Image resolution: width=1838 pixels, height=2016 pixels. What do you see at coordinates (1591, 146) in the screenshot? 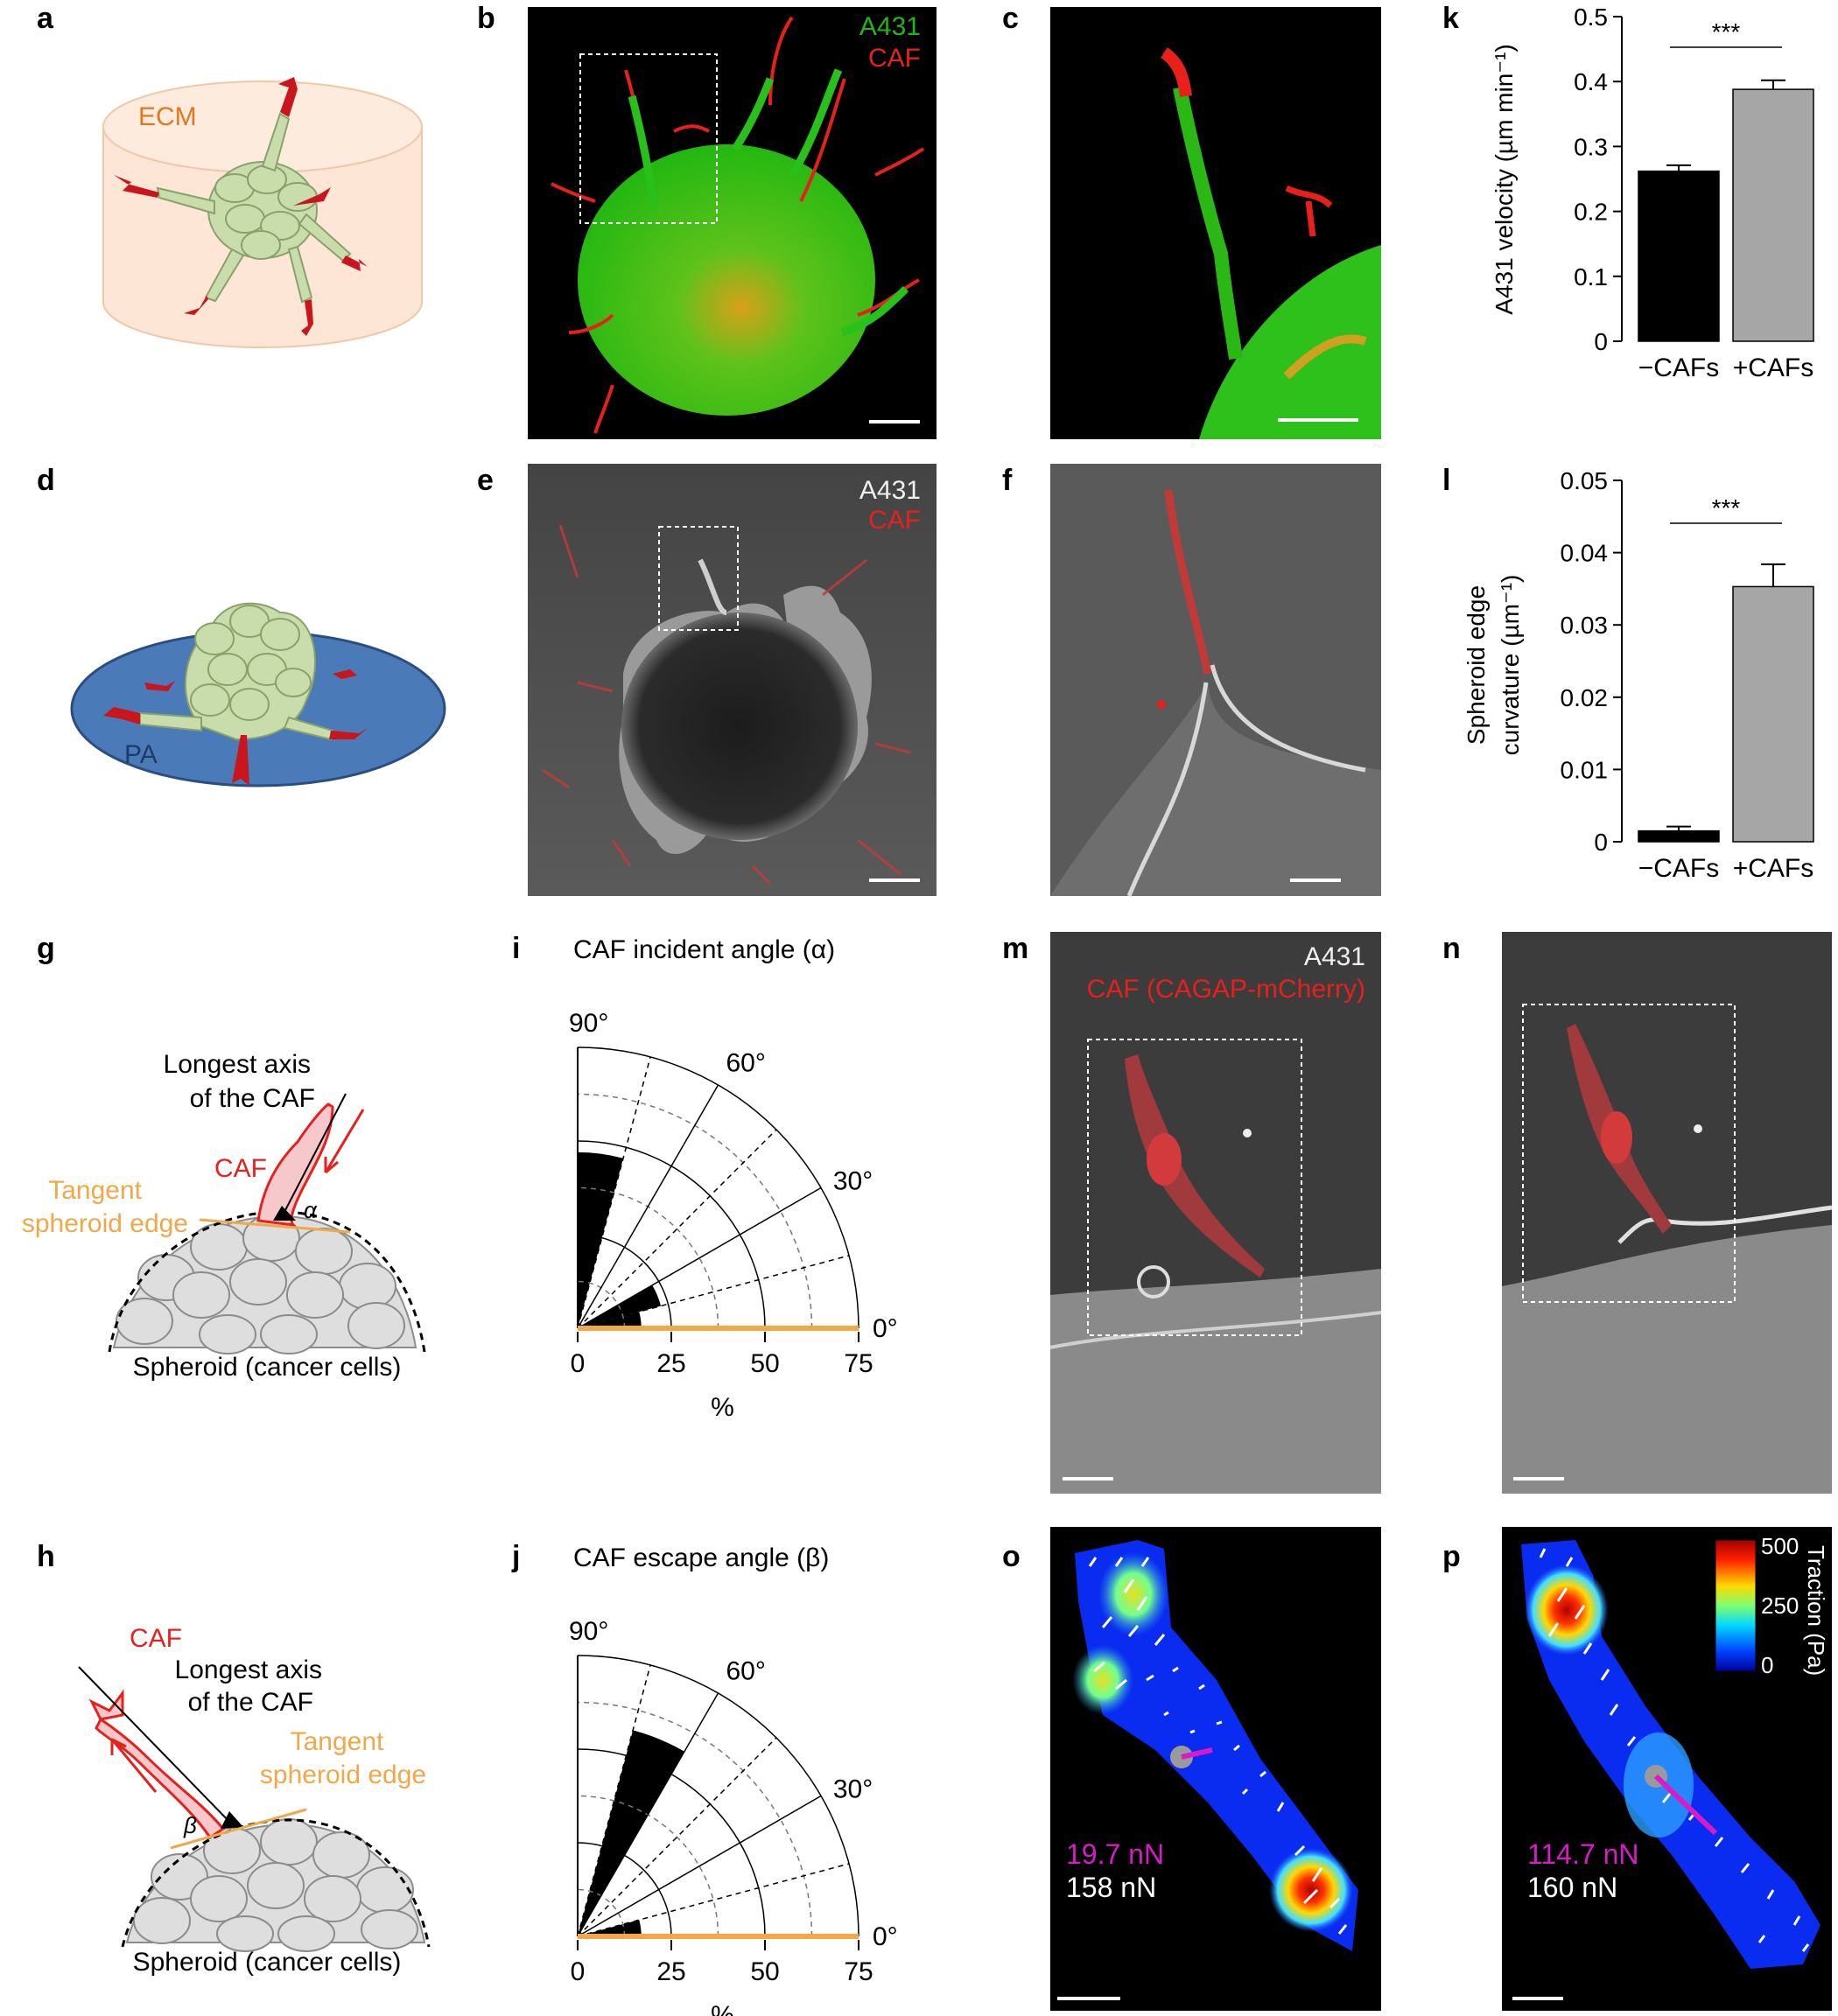
I see `y-tick-label: 0.3` at bounding box center [1591, 146].